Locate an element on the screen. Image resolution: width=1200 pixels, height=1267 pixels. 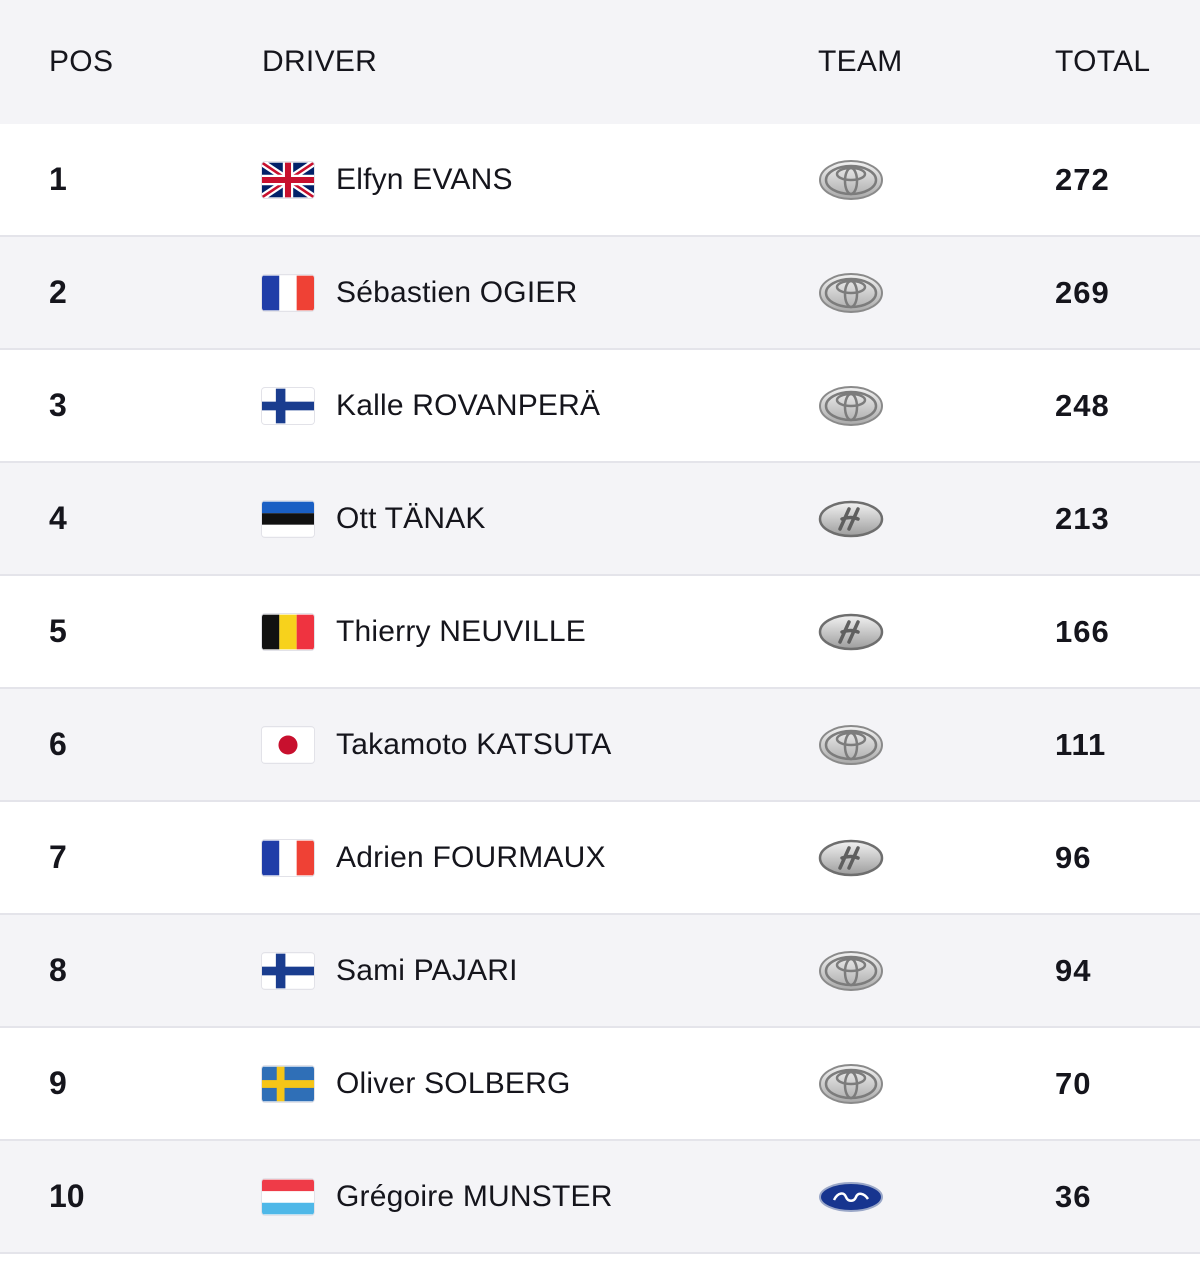
driver-name: Adrien FOURMAUX is located at coordinates (471, 857).